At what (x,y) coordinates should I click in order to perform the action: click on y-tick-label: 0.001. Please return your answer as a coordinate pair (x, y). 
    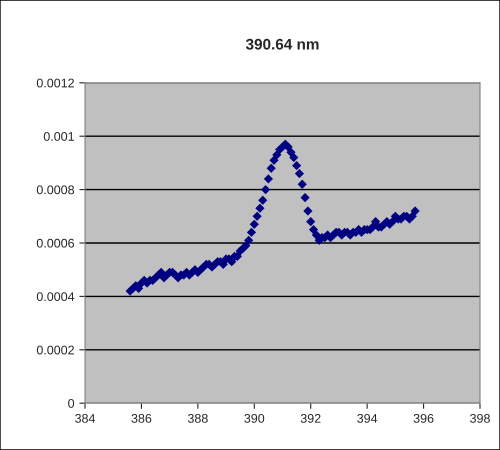
    Looking at the image, I should click on (59, 136).